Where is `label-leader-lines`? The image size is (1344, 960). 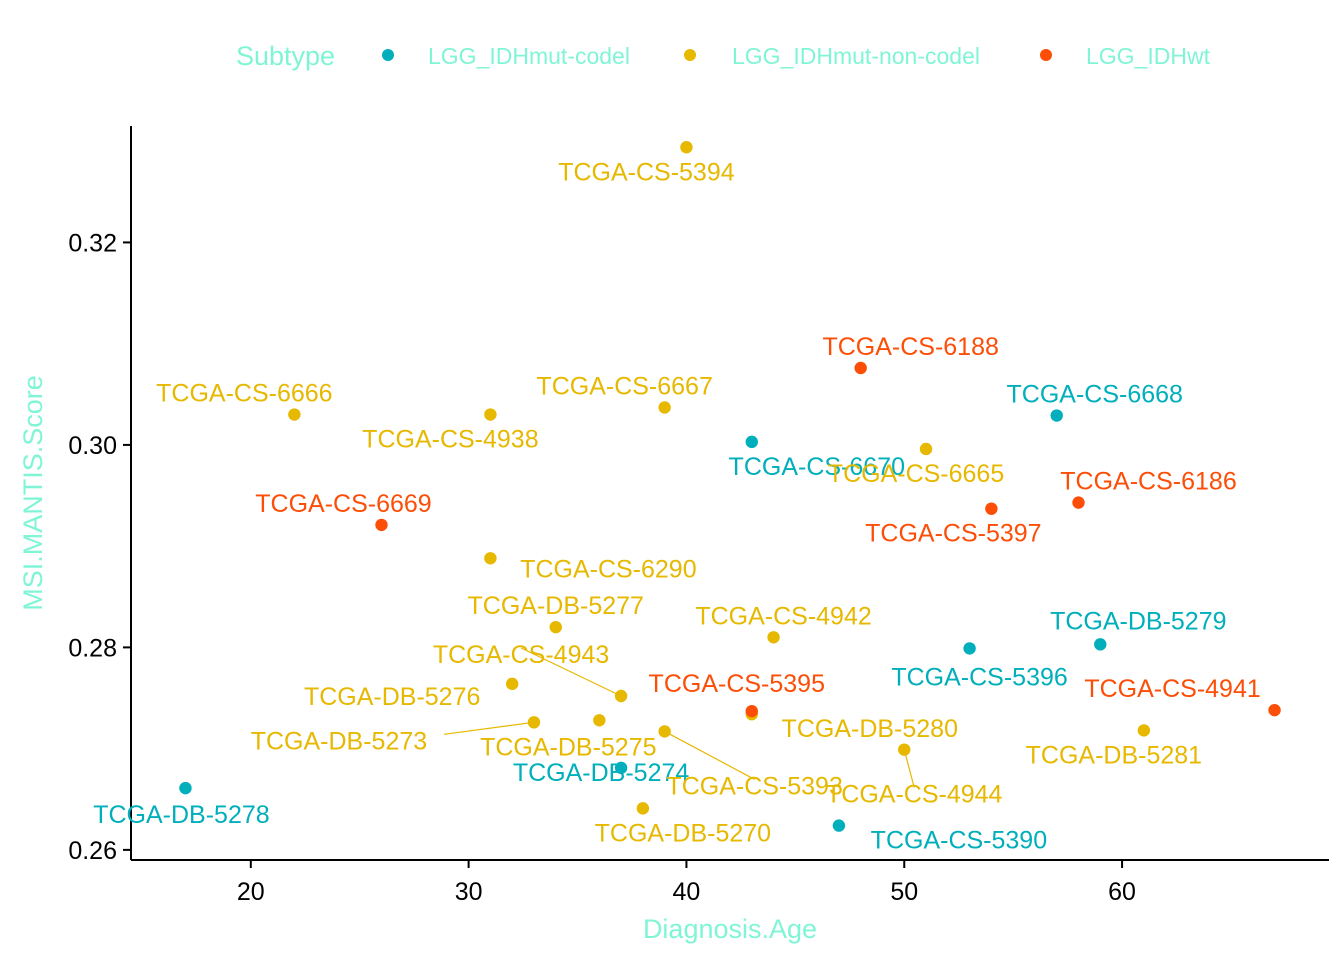
label-leader-lines is located at coordinates (679, 717).